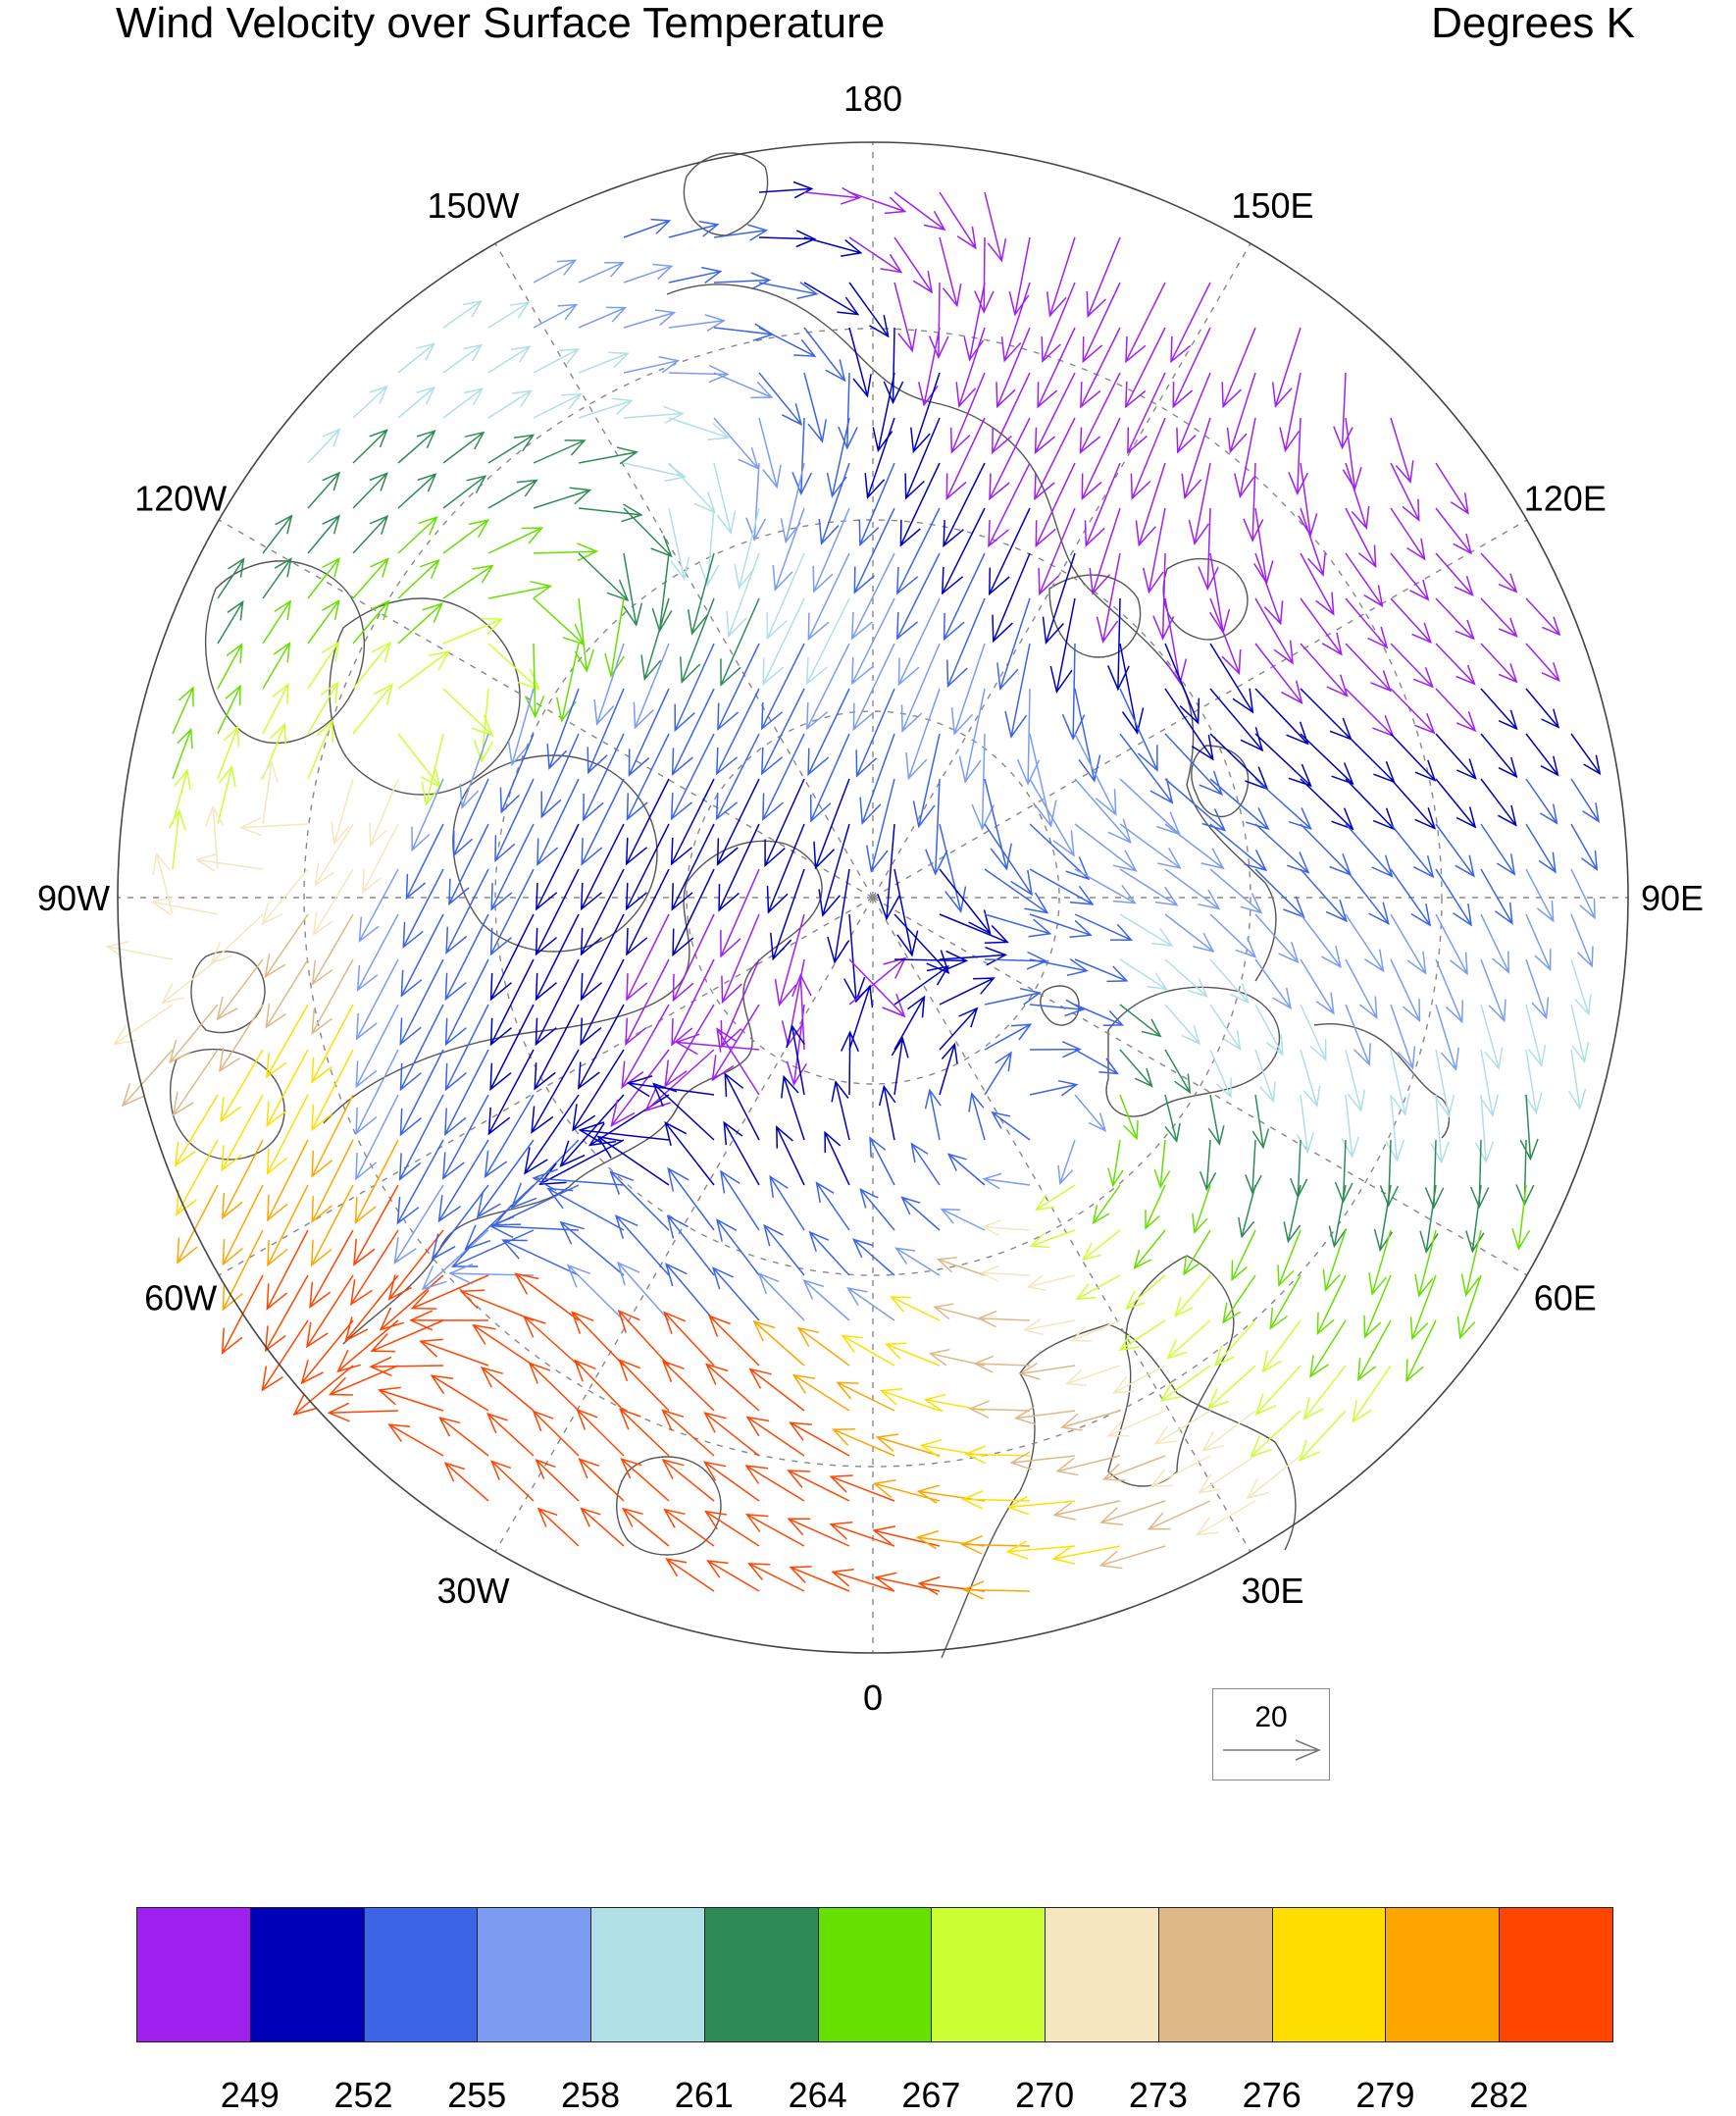 Image resolution: width=1736 pixels, height=2116 pixels. What do you see at coordinates (421, 1975) in the screenshot?
I see `colorbar-swatch` at bounding box center [421, 1975].